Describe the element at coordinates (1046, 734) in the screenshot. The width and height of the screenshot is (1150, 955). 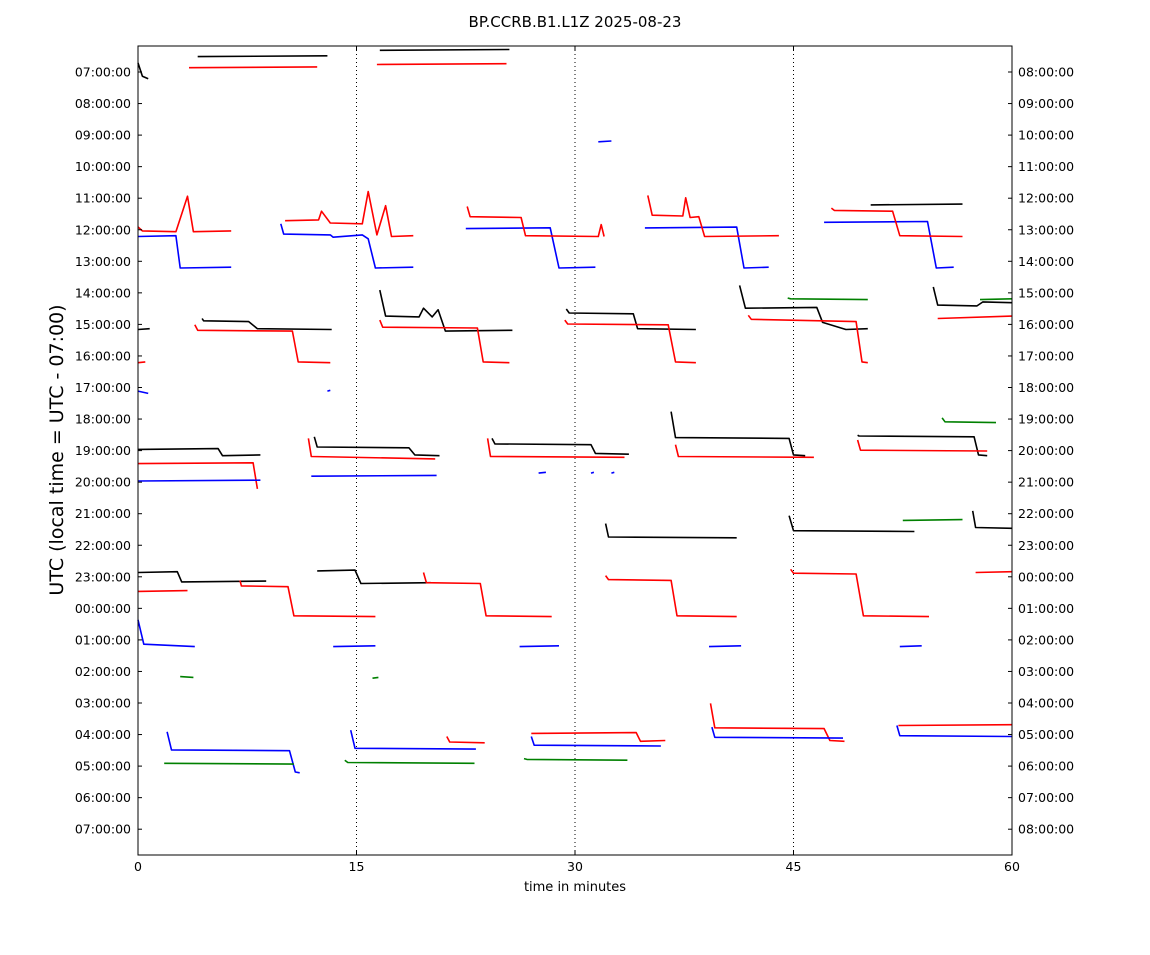
I see `y-tick-label-right: 05:00:00` at that location.